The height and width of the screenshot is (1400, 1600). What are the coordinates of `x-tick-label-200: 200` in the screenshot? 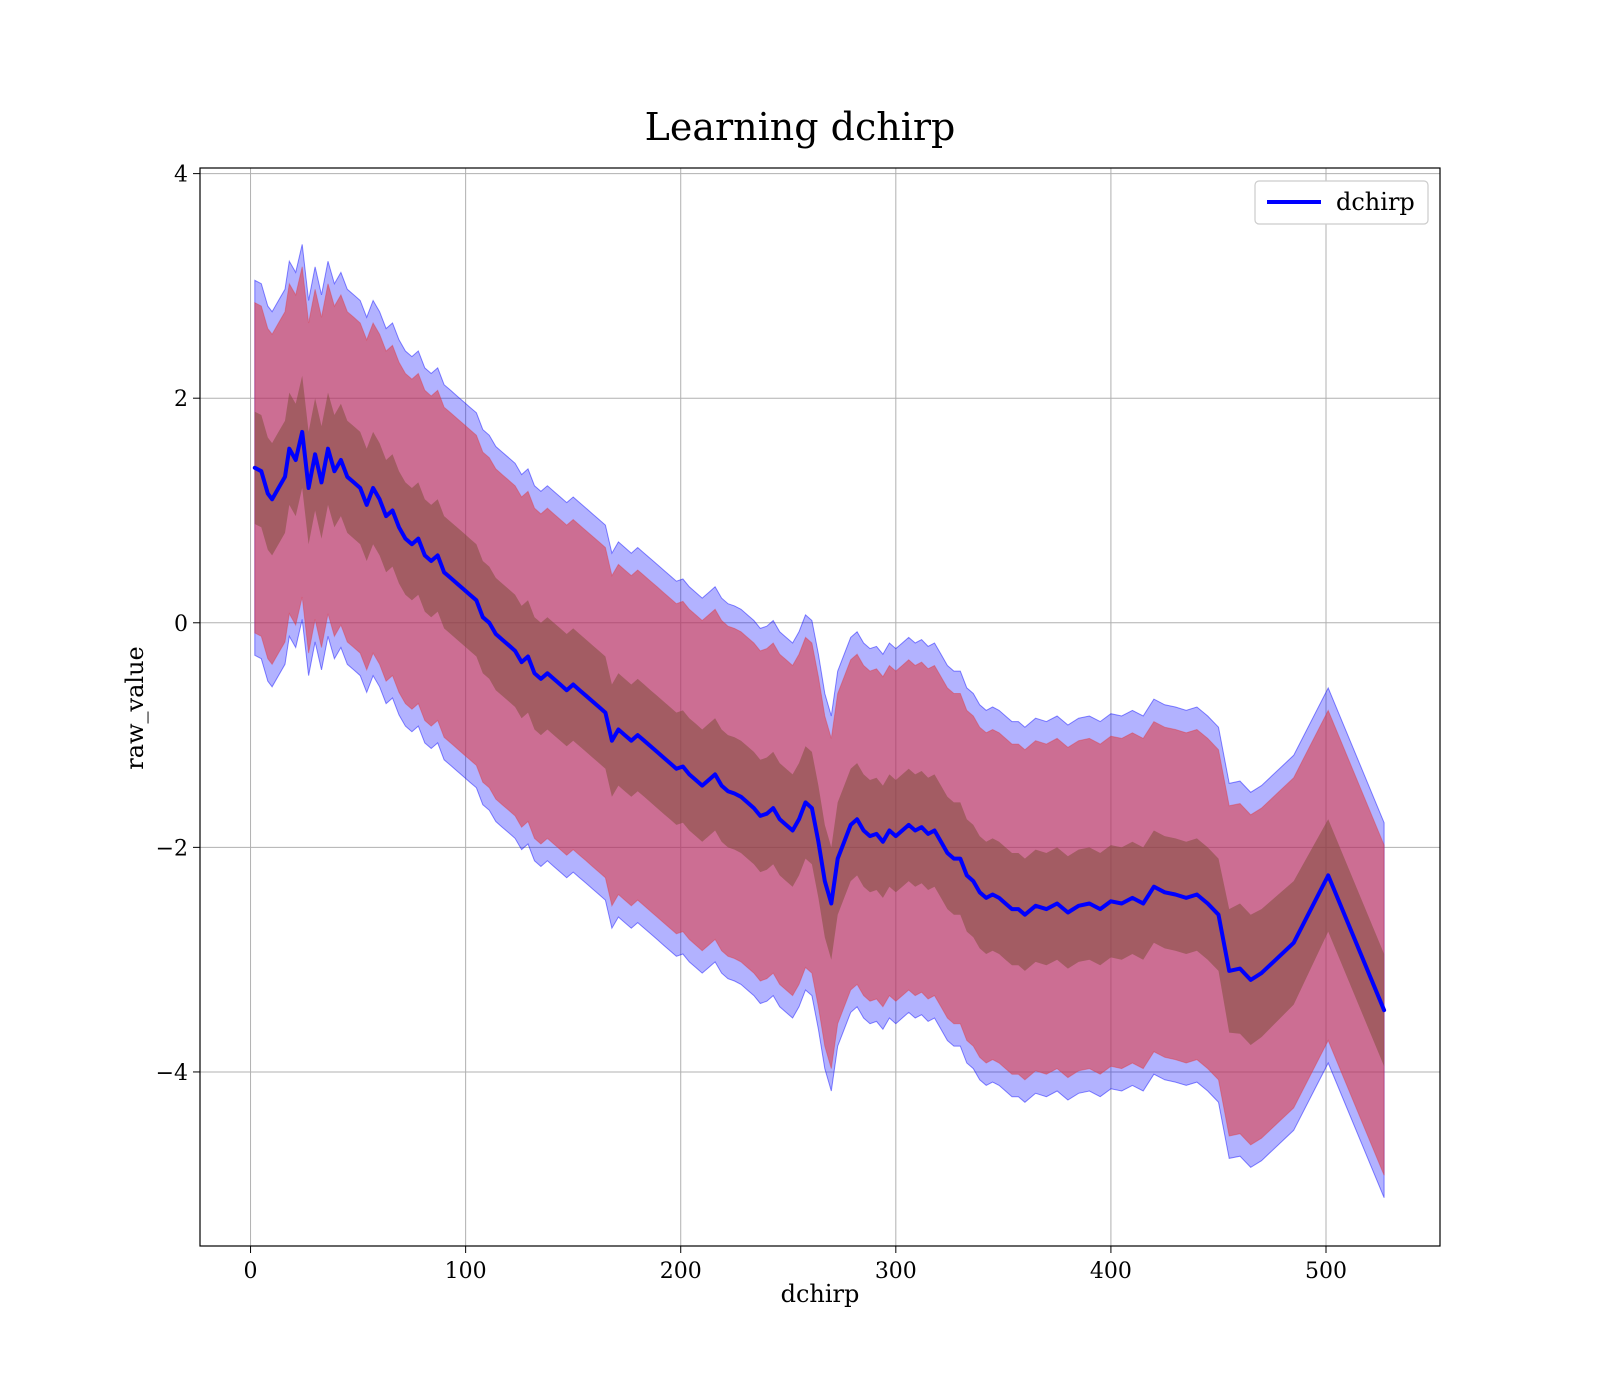 It's located at (681, 1271).